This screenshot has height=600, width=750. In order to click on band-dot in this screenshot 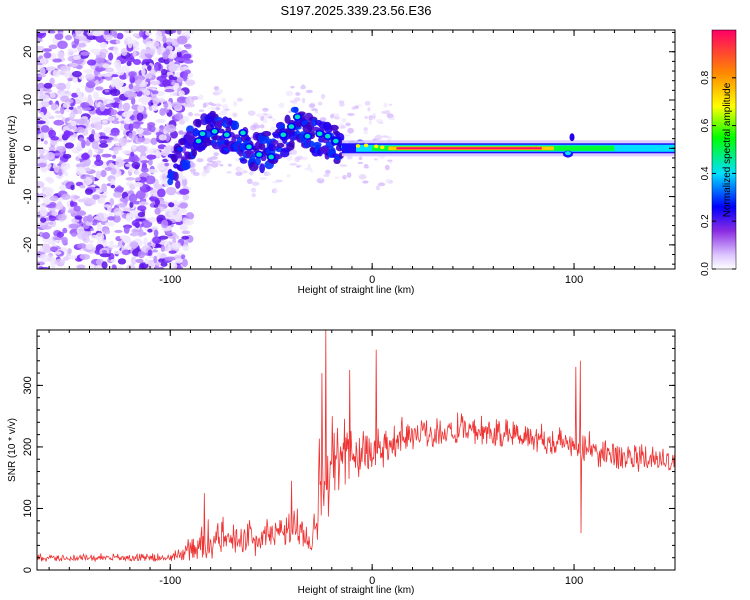, I will do `click(366, 145)`.